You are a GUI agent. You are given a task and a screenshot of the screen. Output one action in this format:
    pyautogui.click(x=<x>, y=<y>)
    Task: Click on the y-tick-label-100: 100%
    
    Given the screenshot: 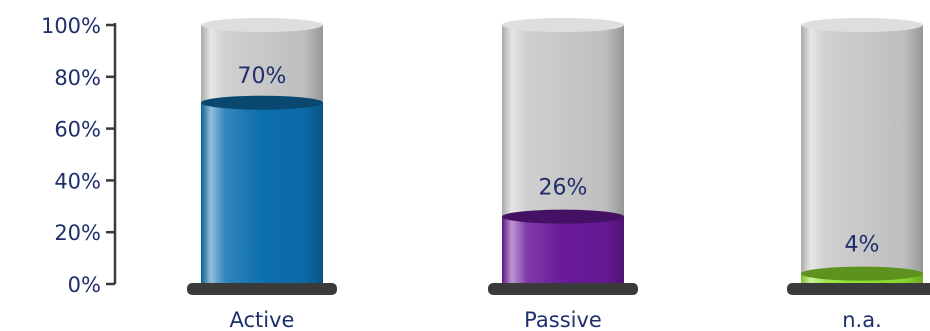 What is the action you would take?
    pyautogui.click(x=71, y=26)
    